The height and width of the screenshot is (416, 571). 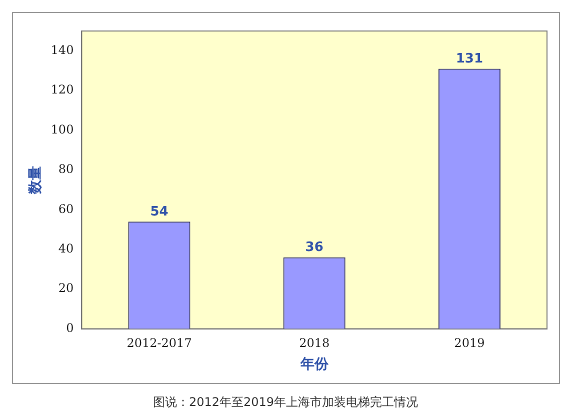 What do you see at coordinates (62, 49) in the screenshot?
I see `y-tick-label: 140` at bounding box center [62, 49].